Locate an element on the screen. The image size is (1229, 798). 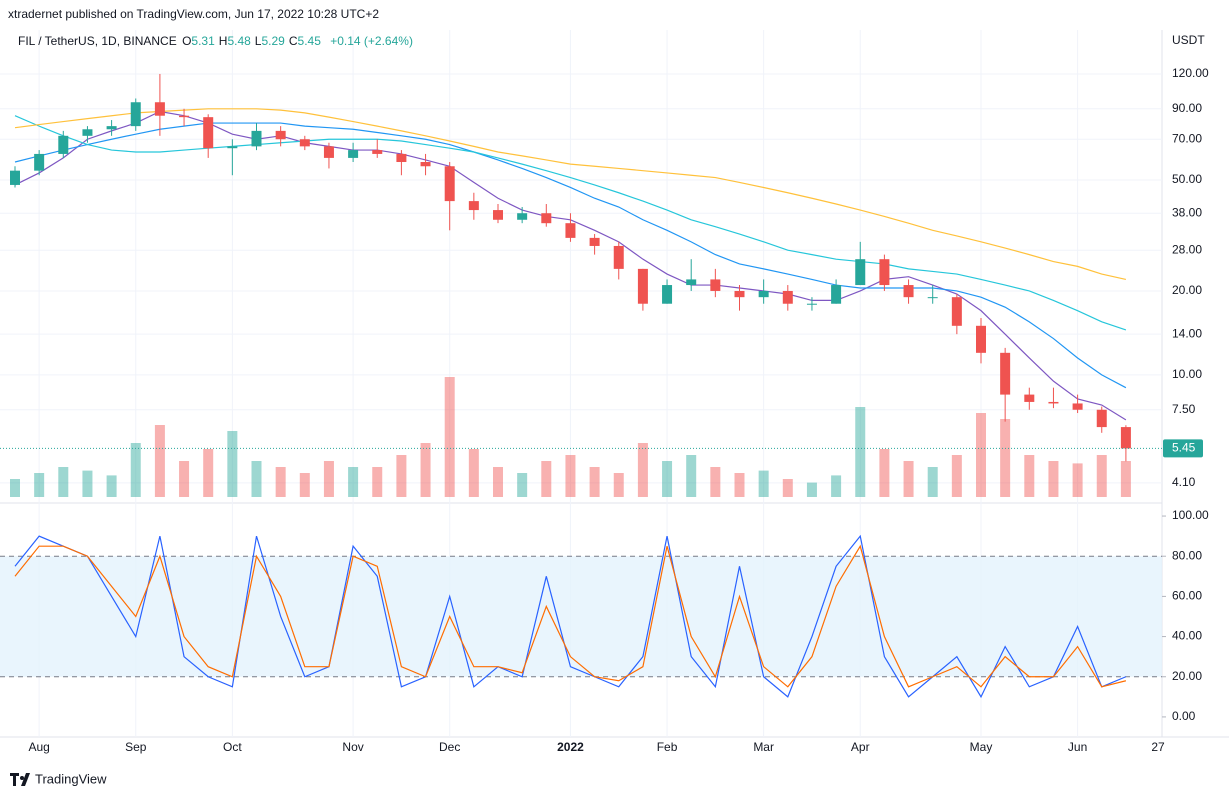
band-fill is located at coordinates (581, 616).